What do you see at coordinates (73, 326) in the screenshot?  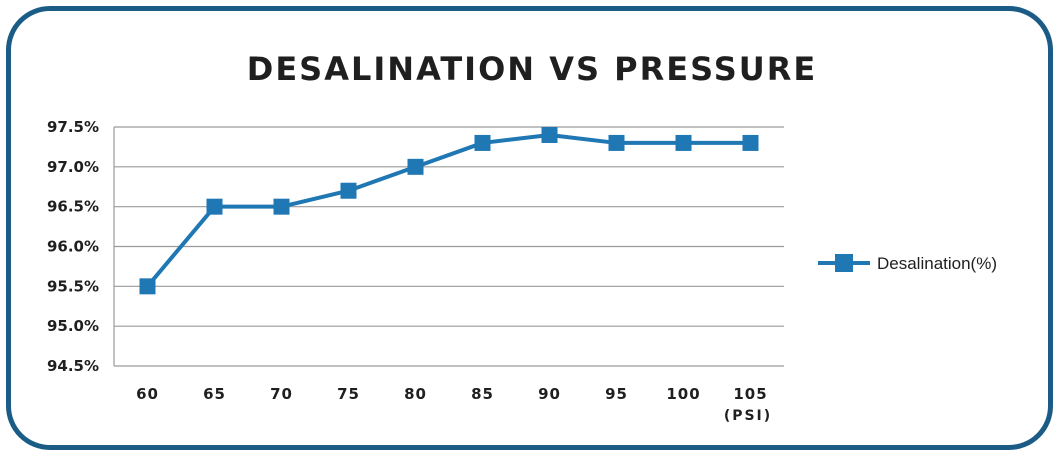 I see `y-tick-label: 95.0%` at bounding box center [73, 326].